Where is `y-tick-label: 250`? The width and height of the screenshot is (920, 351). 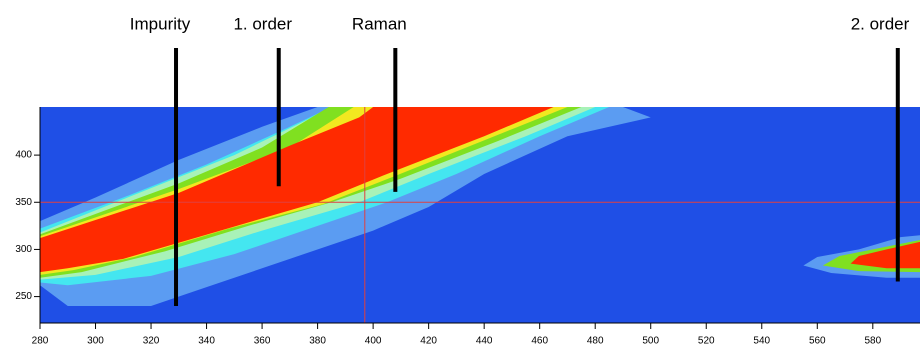
y-tick-label: 250 is located at coordinates (23, 296).